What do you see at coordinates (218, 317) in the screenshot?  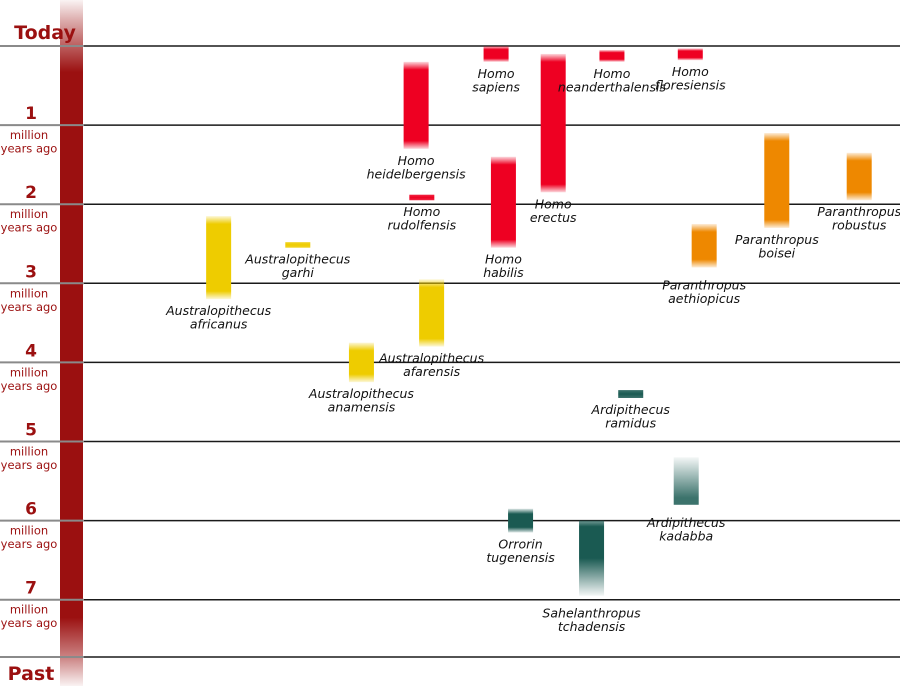 I see `species-label-australopithecus-africanus: Australopithecus africanus` at bounding box center [218, 317].